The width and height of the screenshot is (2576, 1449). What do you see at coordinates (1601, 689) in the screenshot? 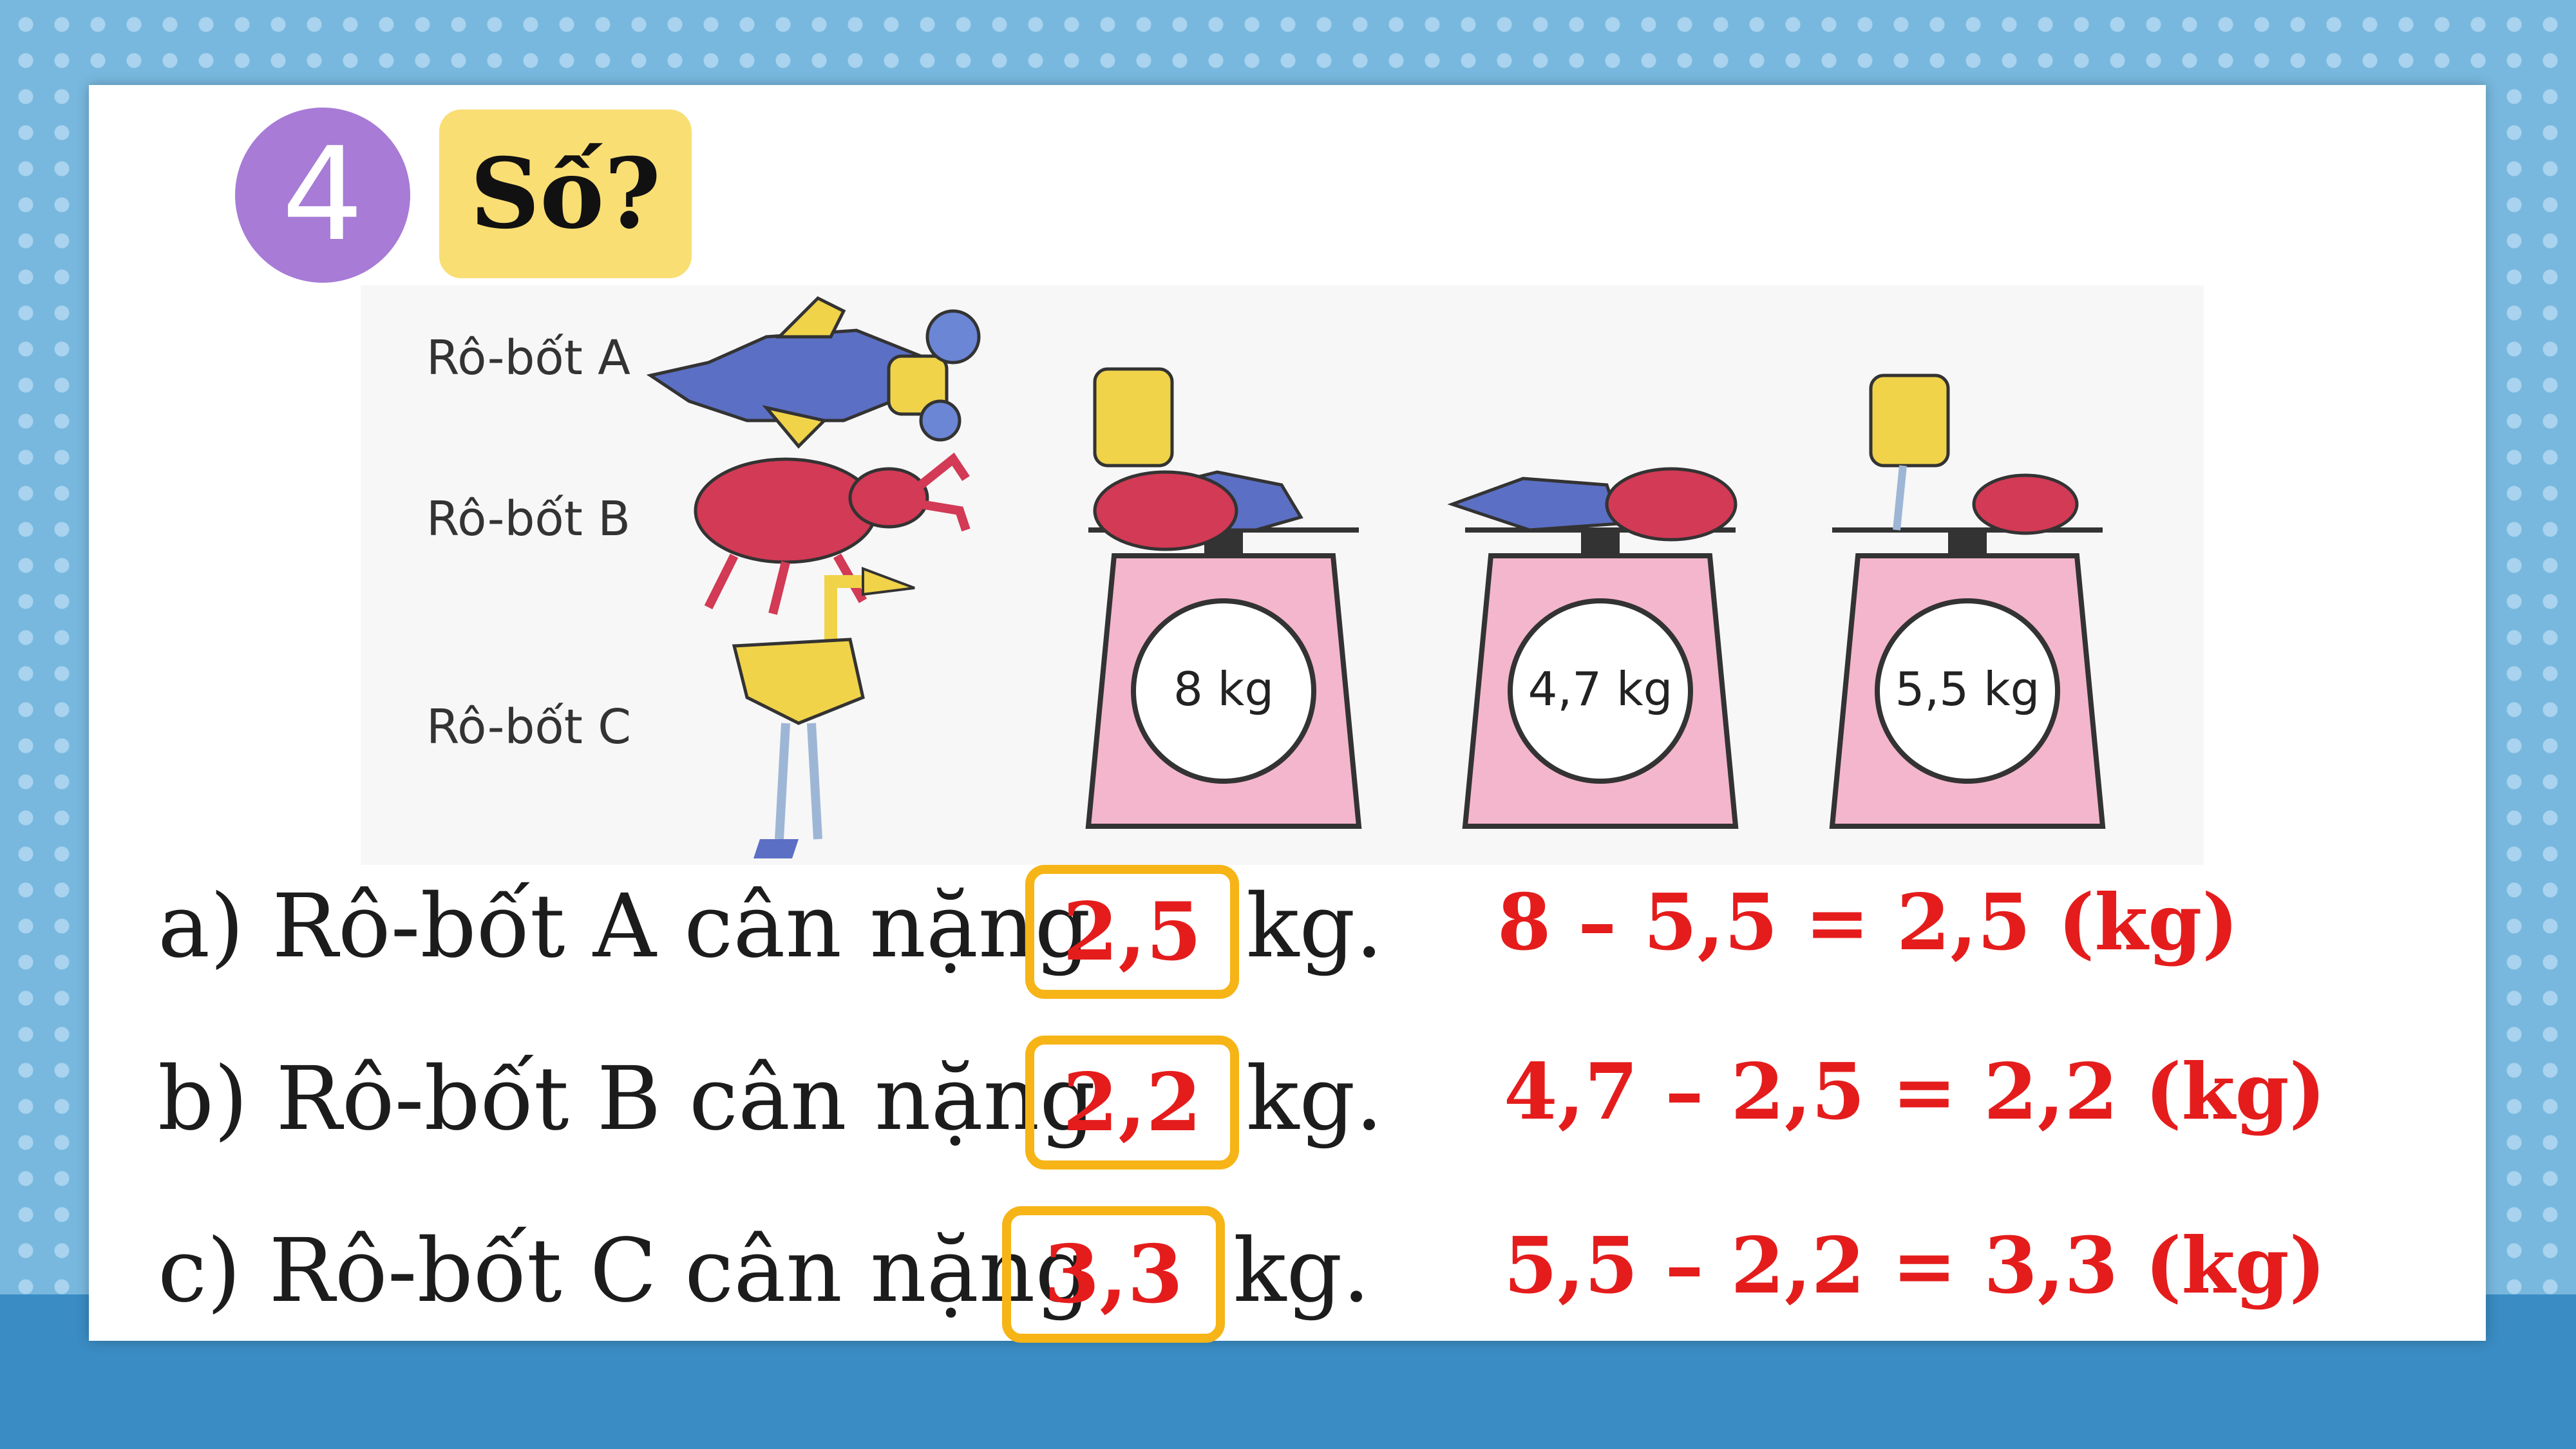
I see `scale-2-reading: 4,7 kg` at bounding box center [1601, 689].